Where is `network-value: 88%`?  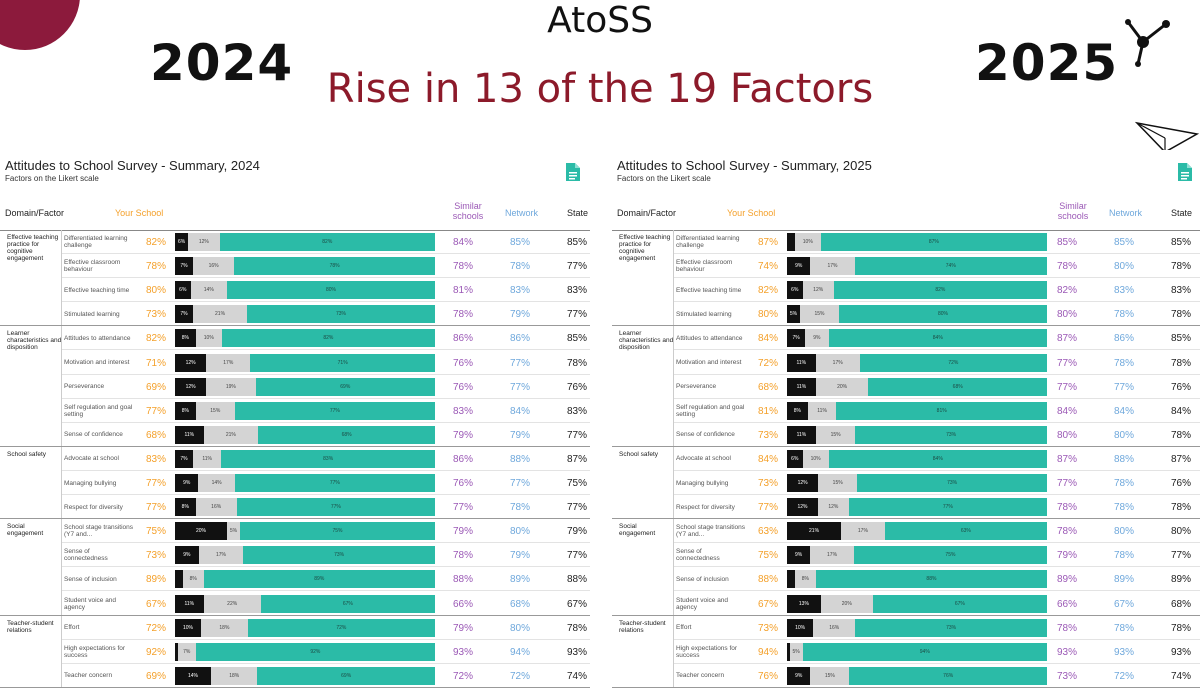 network-value: 88% is located at coordinates (1124, 459).